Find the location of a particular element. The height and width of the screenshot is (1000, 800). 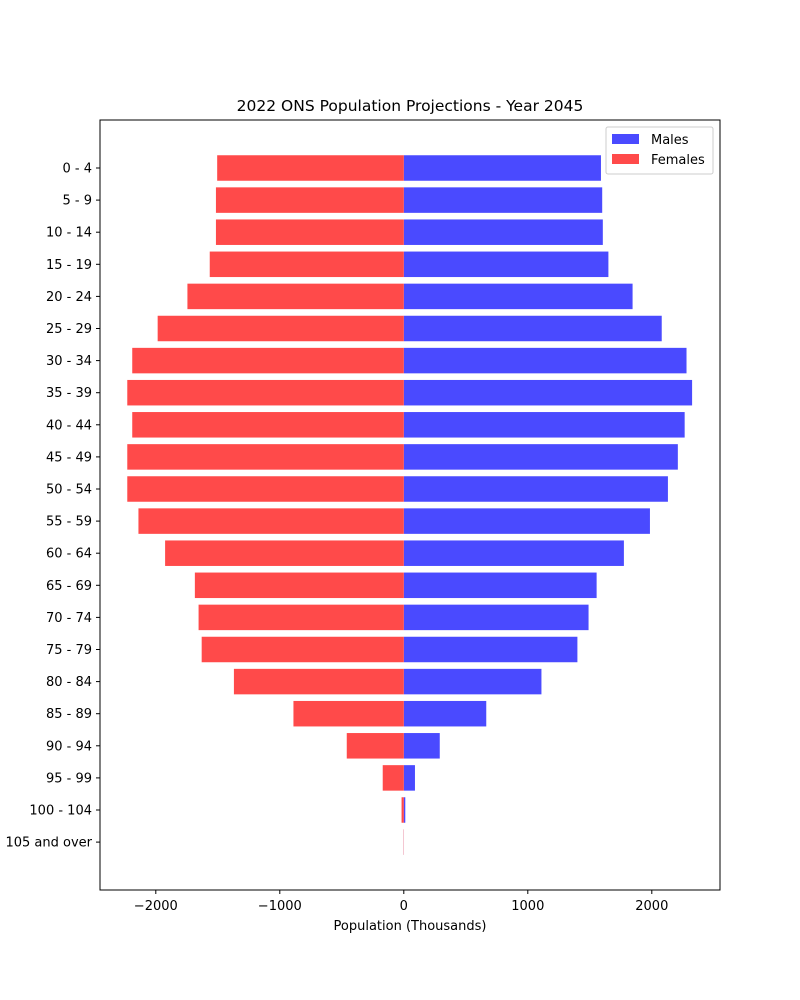

y-tick-label: 45 - 49 is located at coordinates (69, 457).